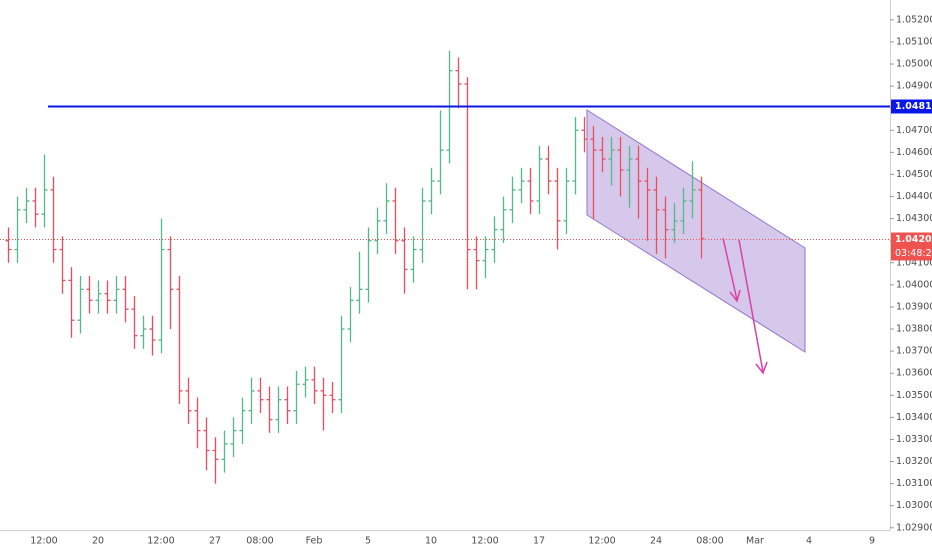 This screenshot has height=550, width=932. What do you see at coordinates (914, 417) in the screenshot?
I see `y-tick-label: 1.03400` at bounding box center [914, 417].